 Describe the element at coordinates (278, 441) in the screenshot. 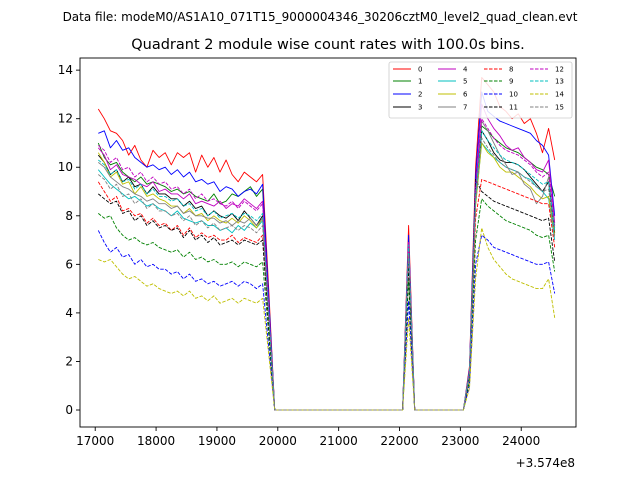

I see `x-tick-label: 20000` at that location.